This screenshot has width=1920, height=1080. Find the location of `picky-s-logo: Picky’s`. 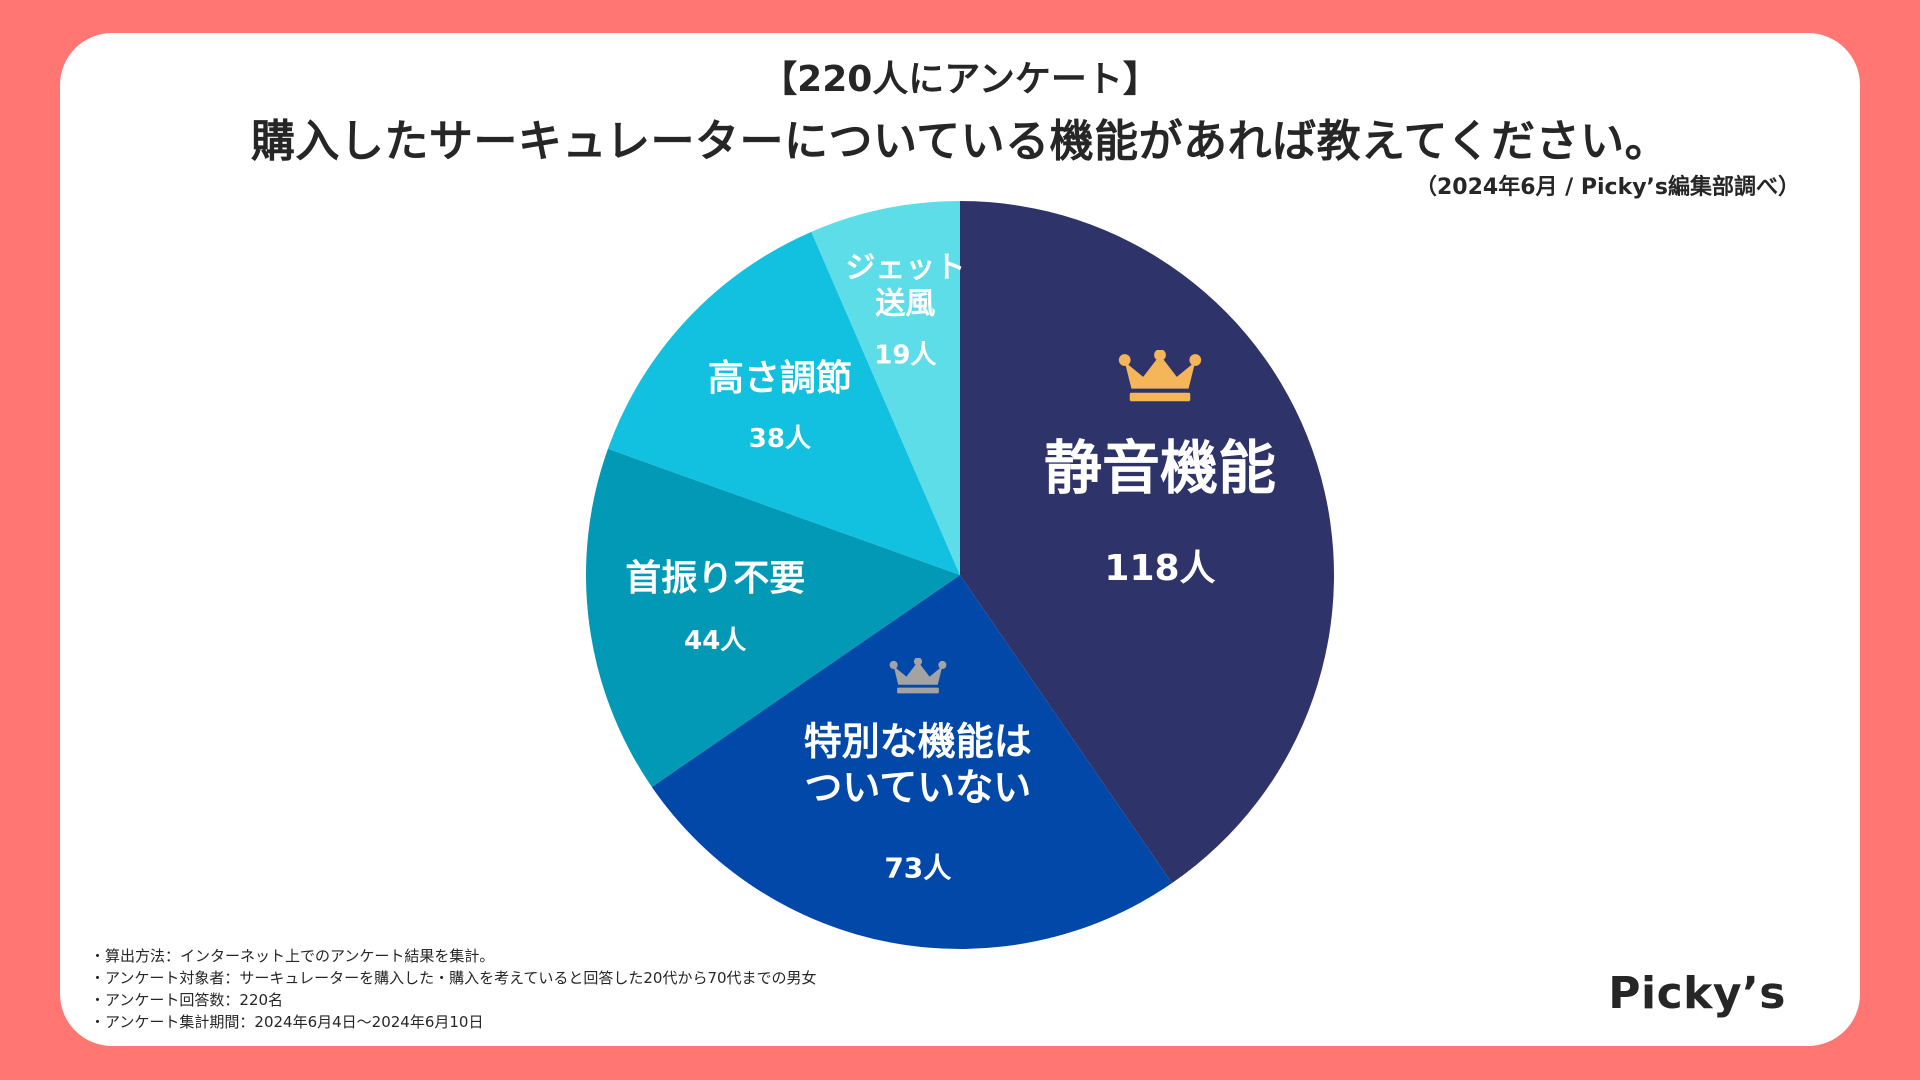

picky-s-logo: Picky’s is located at coordinates (1697, 993).